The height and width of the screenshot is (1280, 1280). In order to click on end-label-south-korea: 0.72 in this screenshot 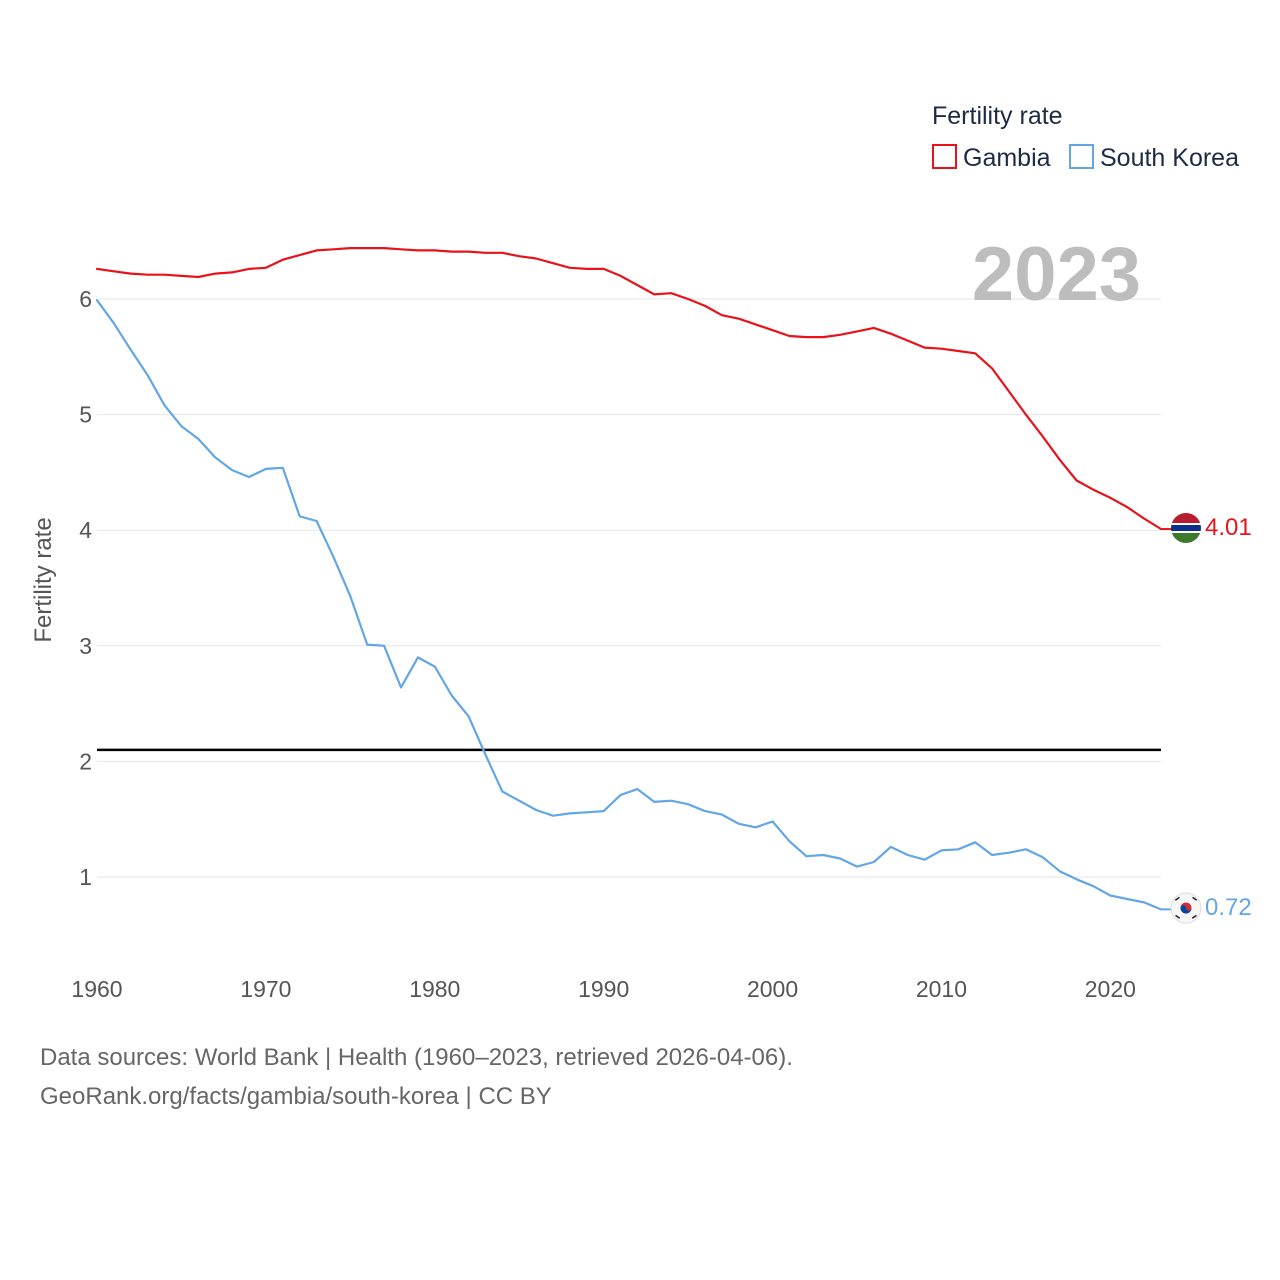, I will do `click(1228, 907)`.